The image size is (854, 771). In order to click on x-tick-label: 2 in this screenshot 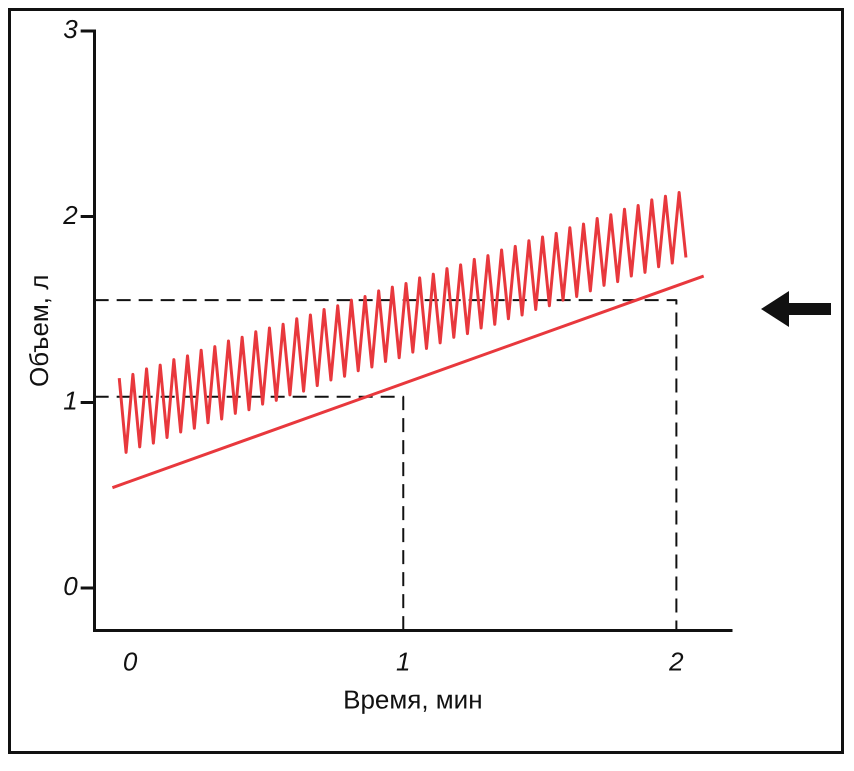, I will do `click(676, 661)`.